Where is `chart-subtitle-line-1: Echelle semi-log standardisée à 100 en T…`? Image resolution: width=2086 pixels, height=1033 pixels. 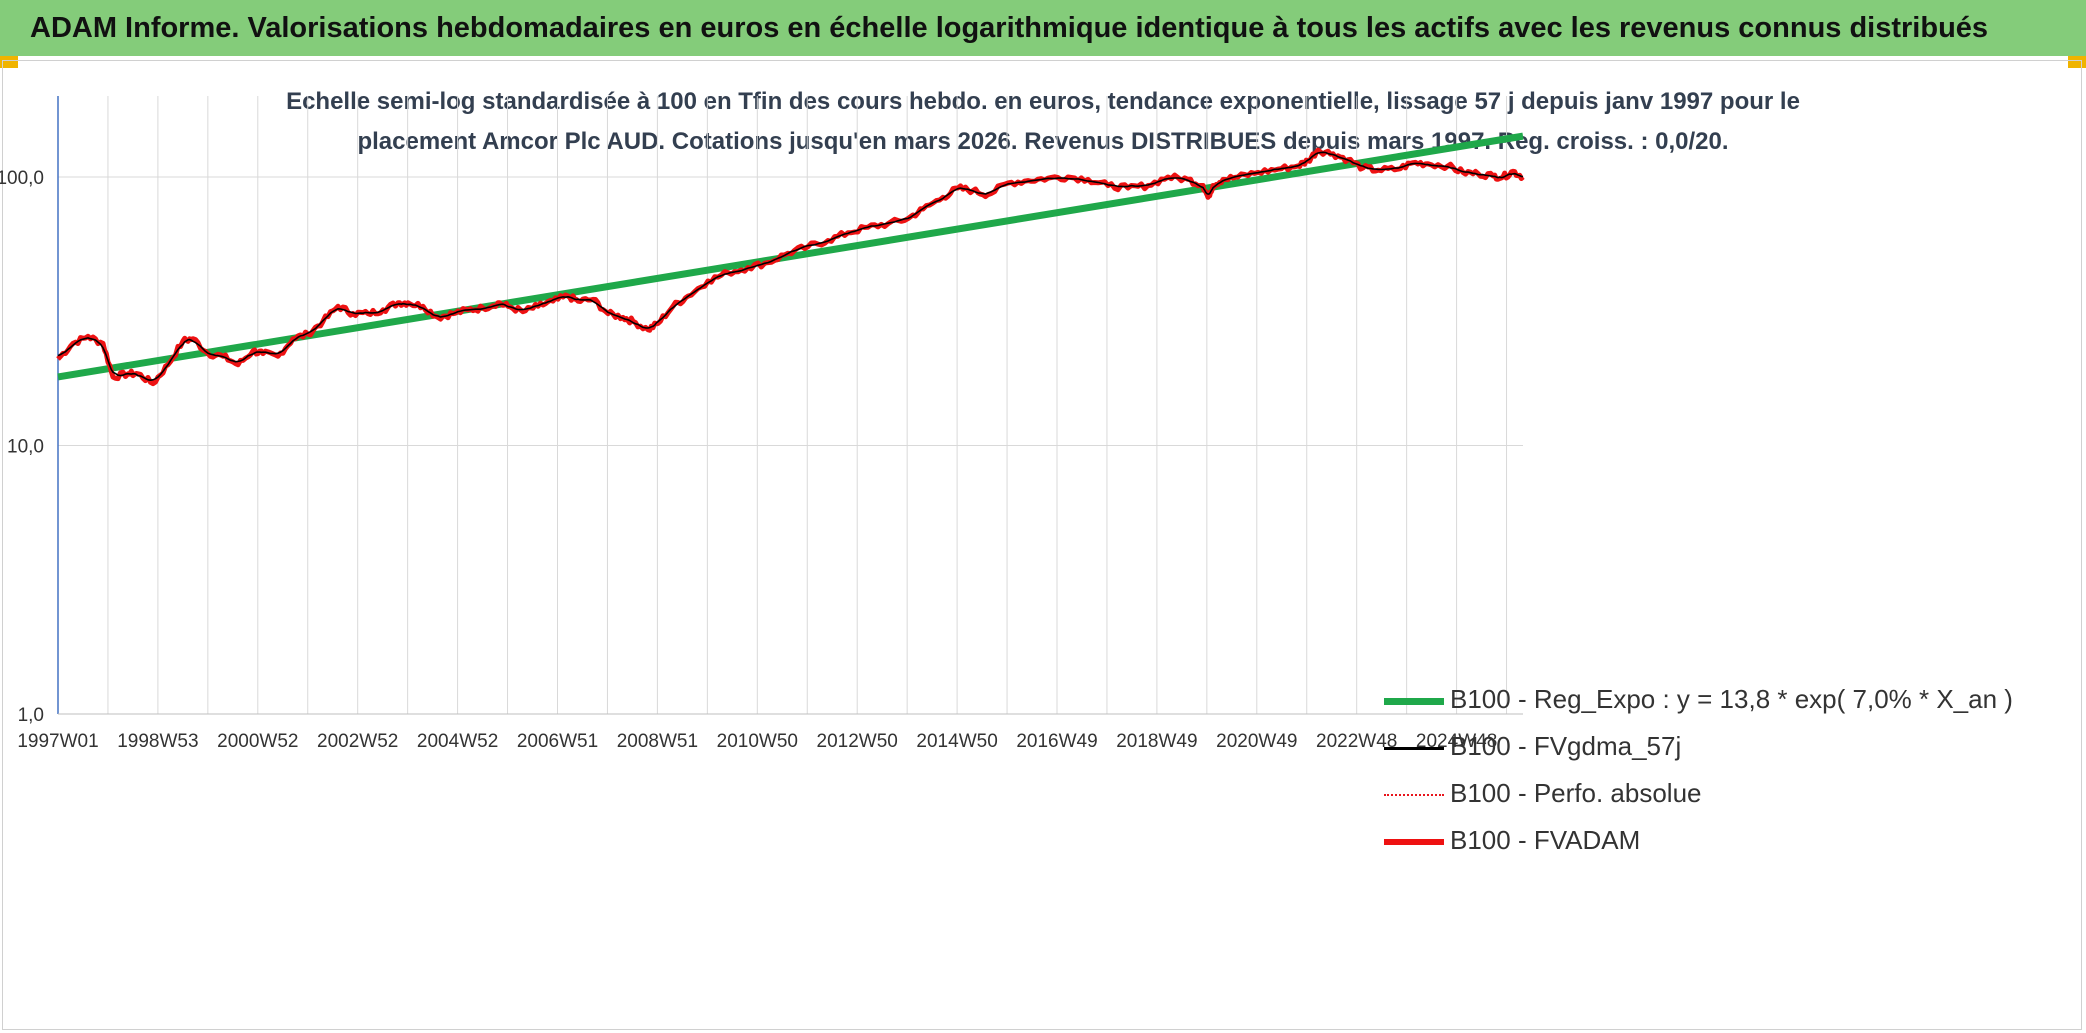
chart-subtitle-line-1: Echelle semi-log standardisée à 100 en T… is located at coordinates (1043, 101).